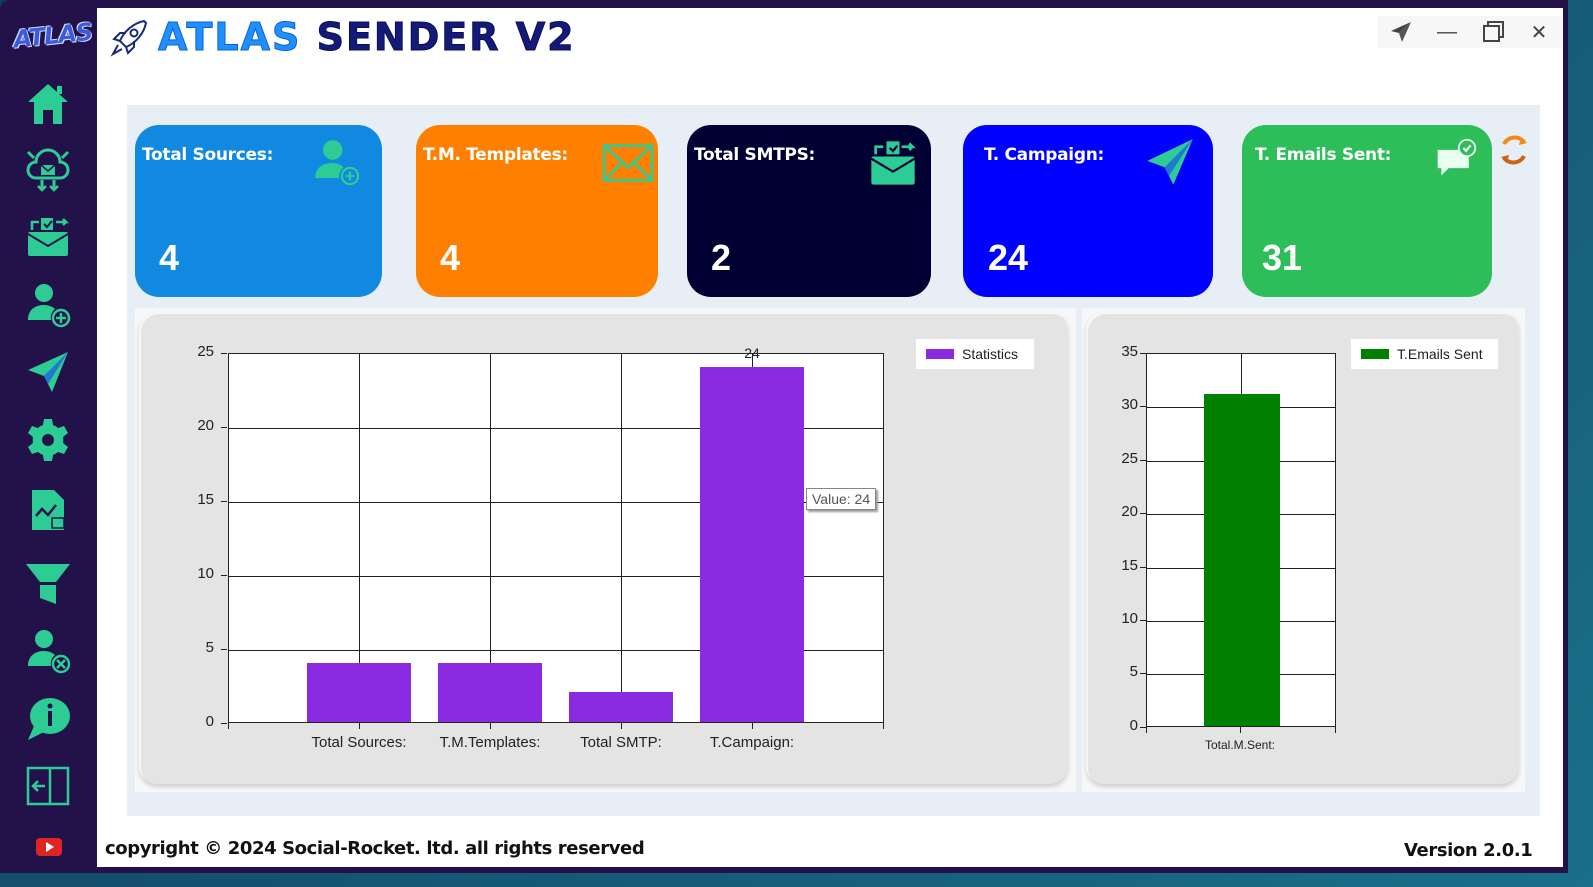 The height and width of the screenshot is (887, 1593). Describe the element at coordinates (48, 304) in the screenshot. I see `sidebar-item-add-source` at that location.